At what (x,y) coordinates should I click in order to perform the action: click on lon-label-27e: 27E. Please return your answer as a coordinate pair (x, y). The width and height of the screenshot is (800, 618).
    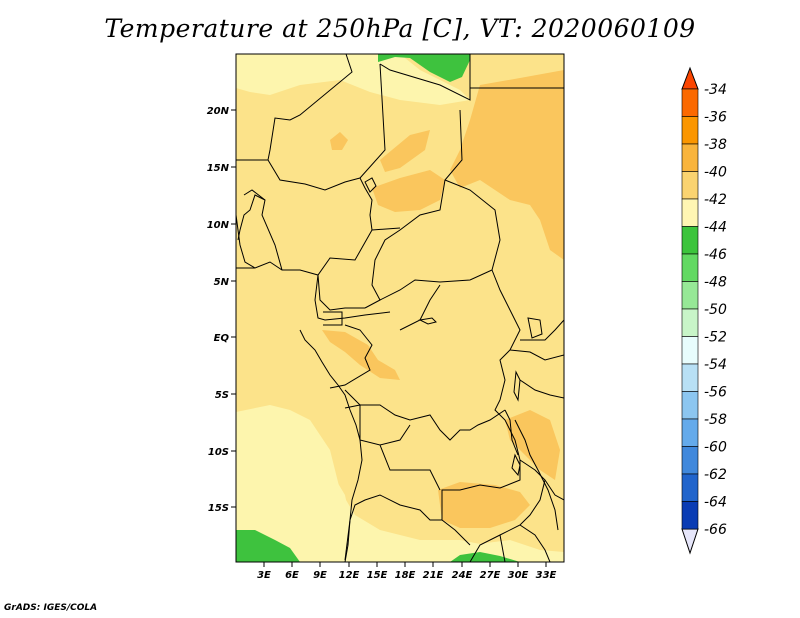
    Looking at the image, I should click on (490, 575).